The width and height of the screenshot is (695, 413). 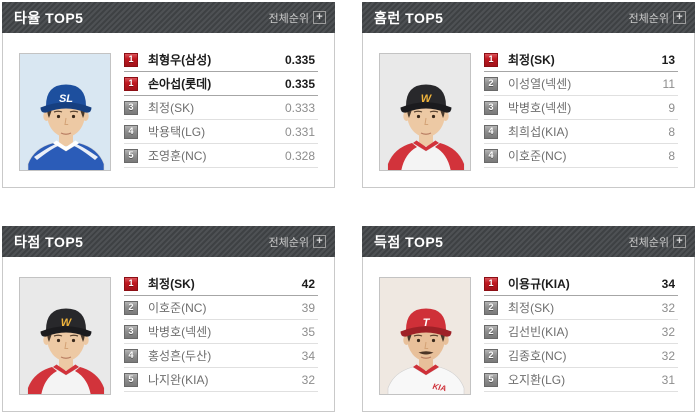 I want to click on player-name-link: 홍성흔(두산), so click(x=180, y=356).